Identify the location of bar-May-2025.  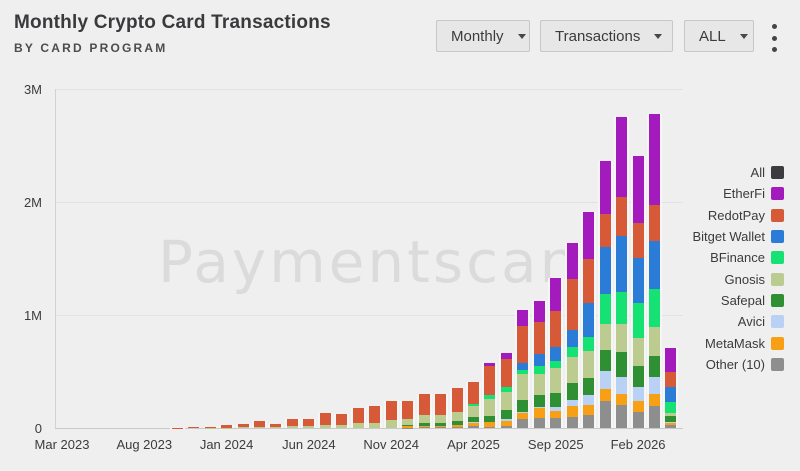
(490, 395).